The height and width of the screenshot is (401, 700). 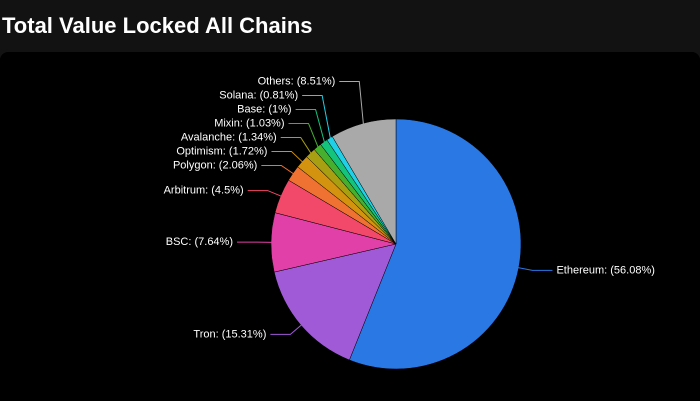 I want to click on data-label: Arbitrum: (4.5%), so click(x=204, y=190).